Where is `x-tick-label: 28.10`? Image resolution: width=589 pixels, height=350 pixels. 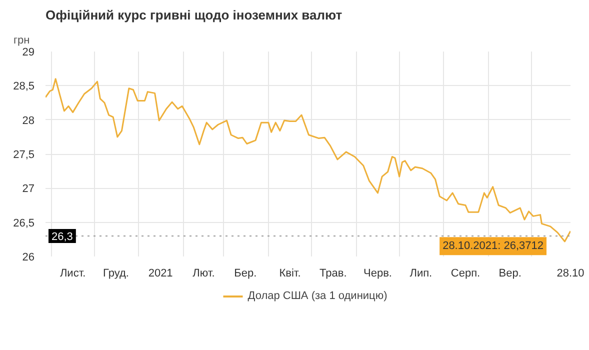
x-tick-label: 28.10 is located at coordinates (570, 274).